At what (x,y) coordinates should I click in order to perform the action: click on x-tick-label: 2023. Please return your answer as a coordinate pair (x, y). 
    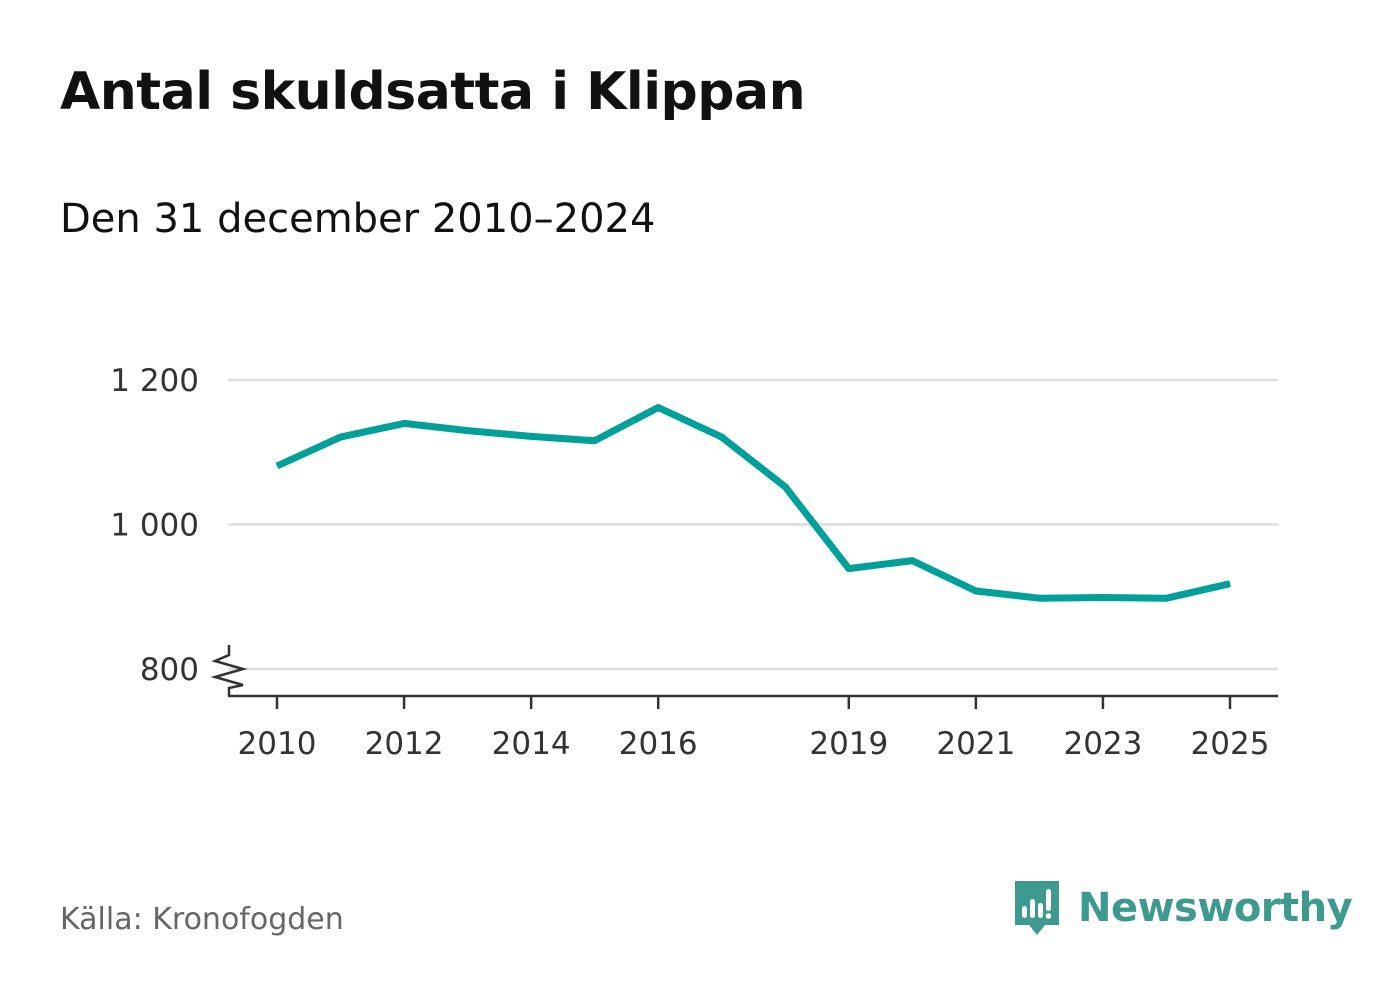
    Looking at the image, I should click on (1102, 744).